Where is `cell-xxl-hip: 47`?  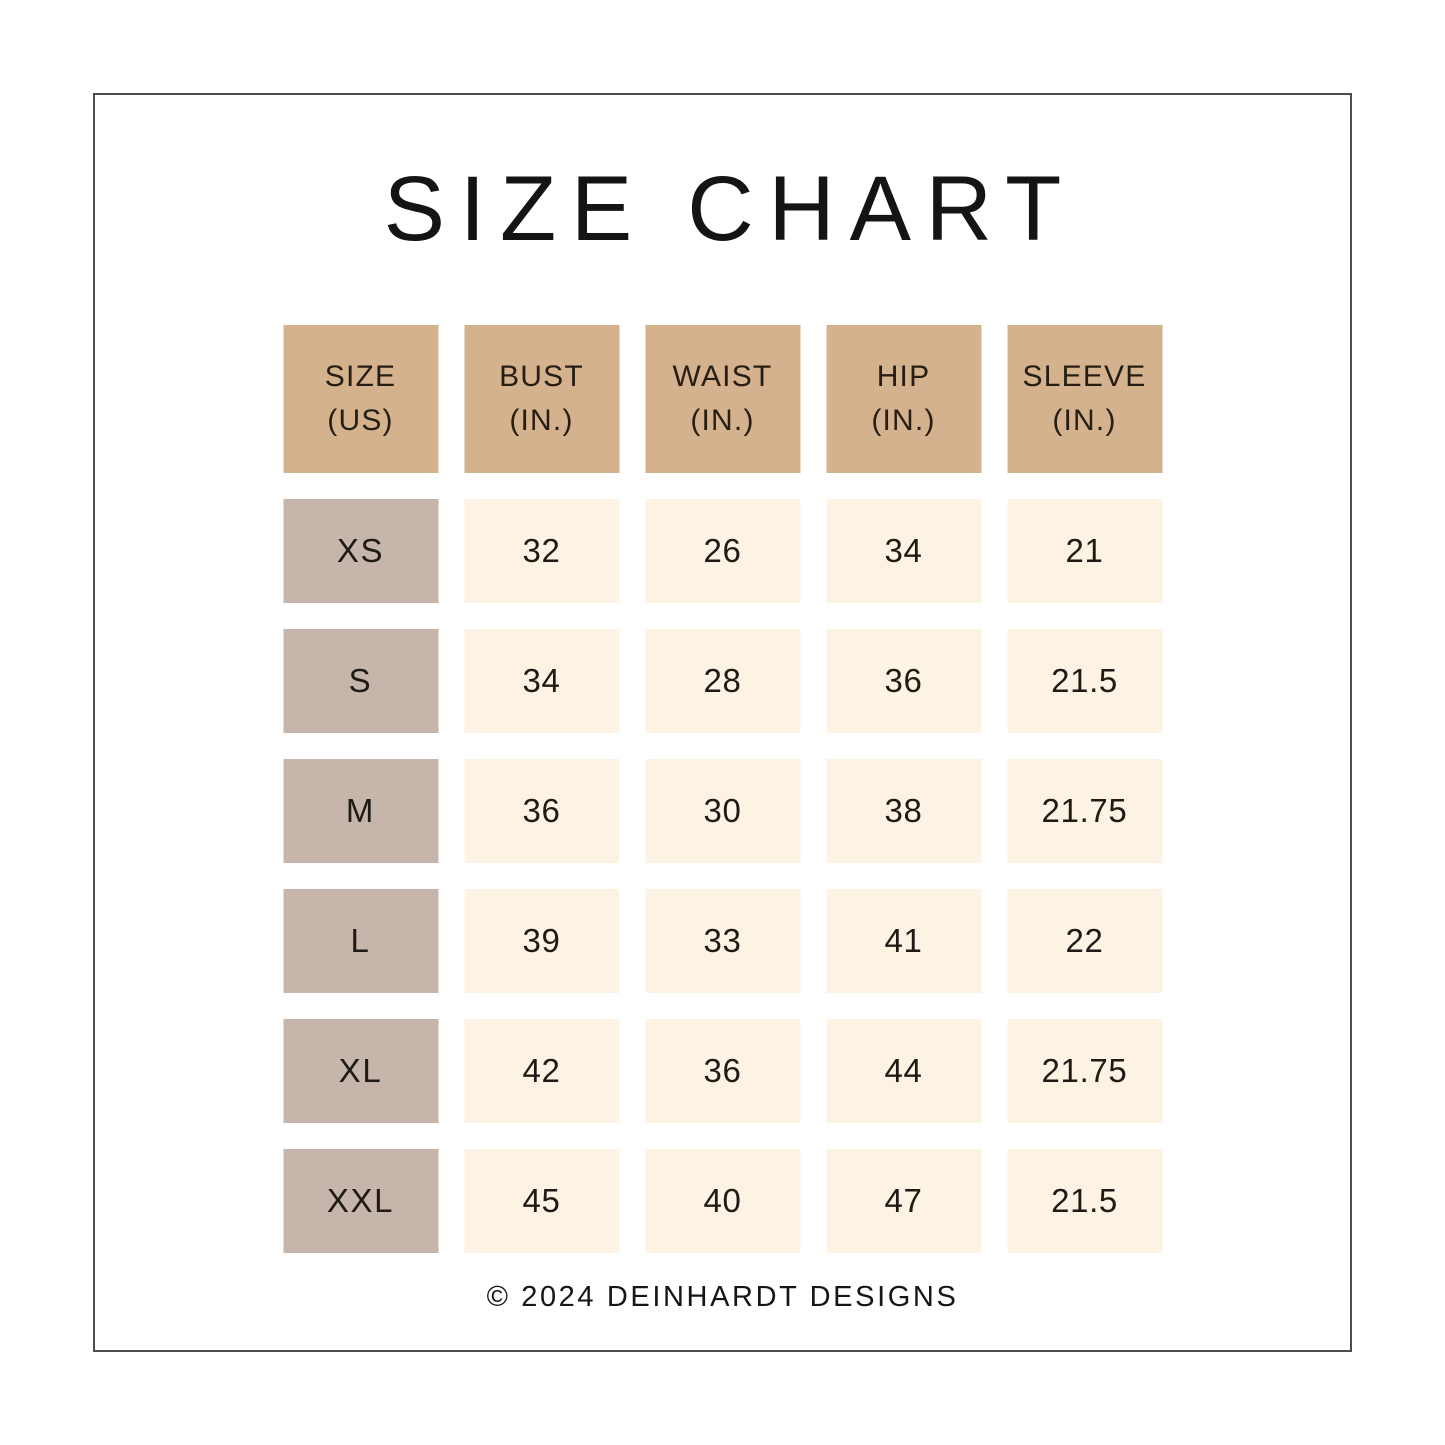
cell-xxl-hip: 47 is located at coordinates (903, 1201).